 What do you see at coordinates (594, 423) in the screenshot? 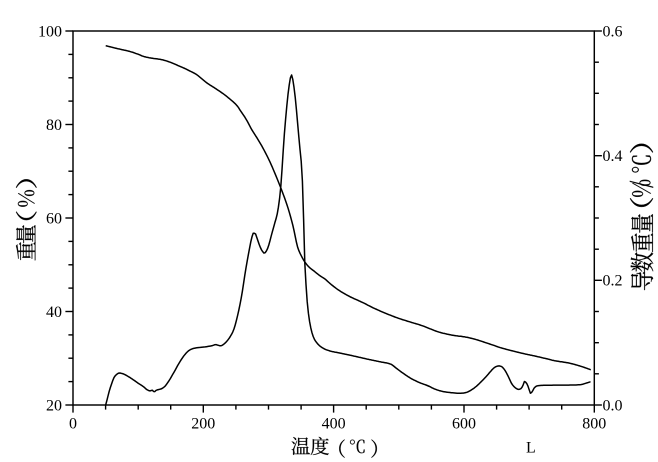
I see `svg-text: 800` at bounding box center [594, 423].